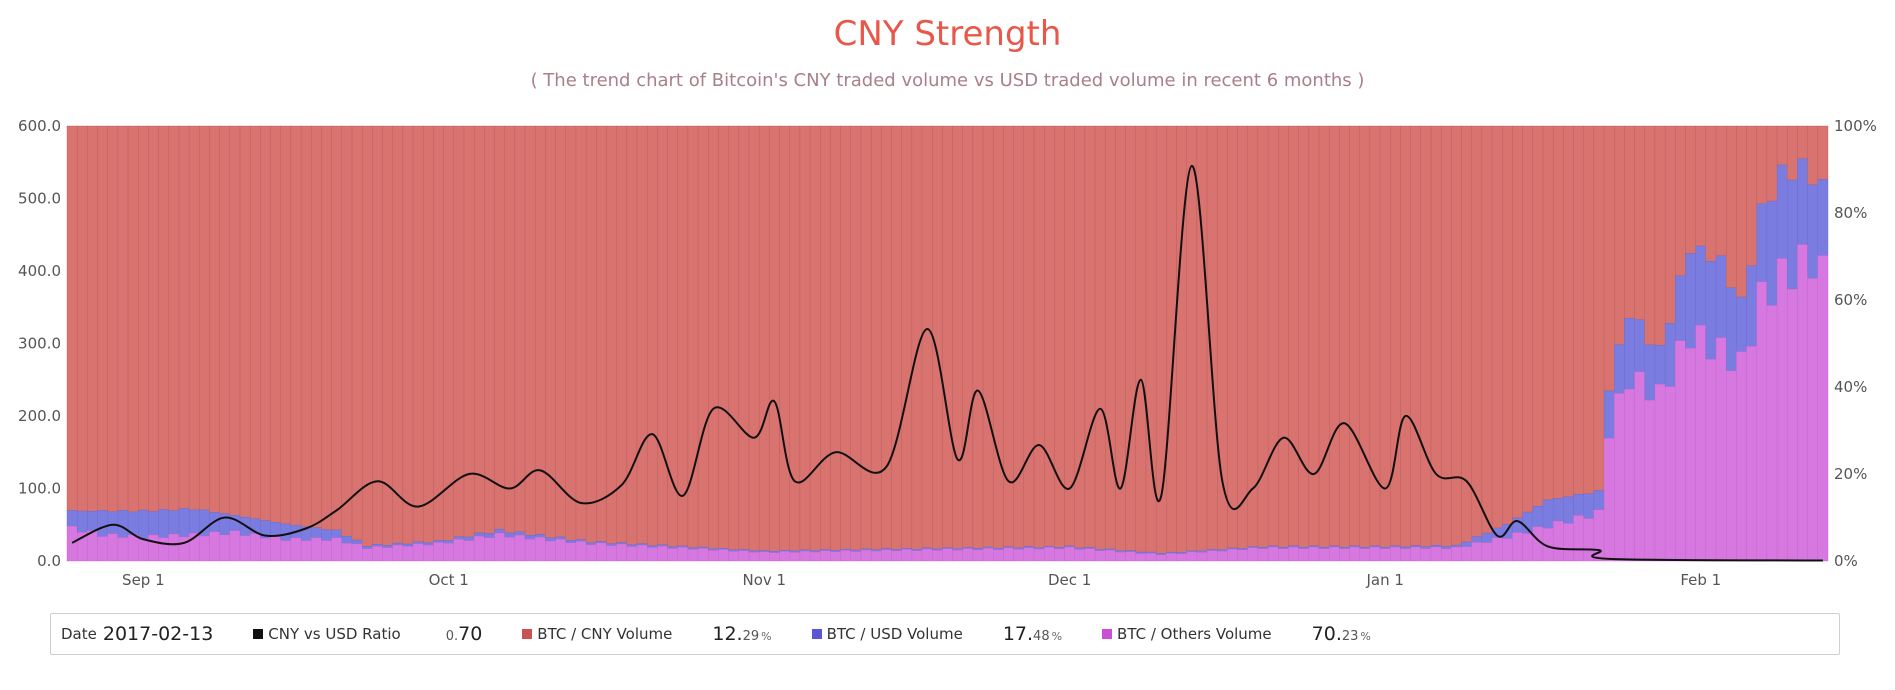  What do you see at coordinates (79, 634) in the screenshot?
I see `legend-date-label: Date` at bounding box center [79, 634].